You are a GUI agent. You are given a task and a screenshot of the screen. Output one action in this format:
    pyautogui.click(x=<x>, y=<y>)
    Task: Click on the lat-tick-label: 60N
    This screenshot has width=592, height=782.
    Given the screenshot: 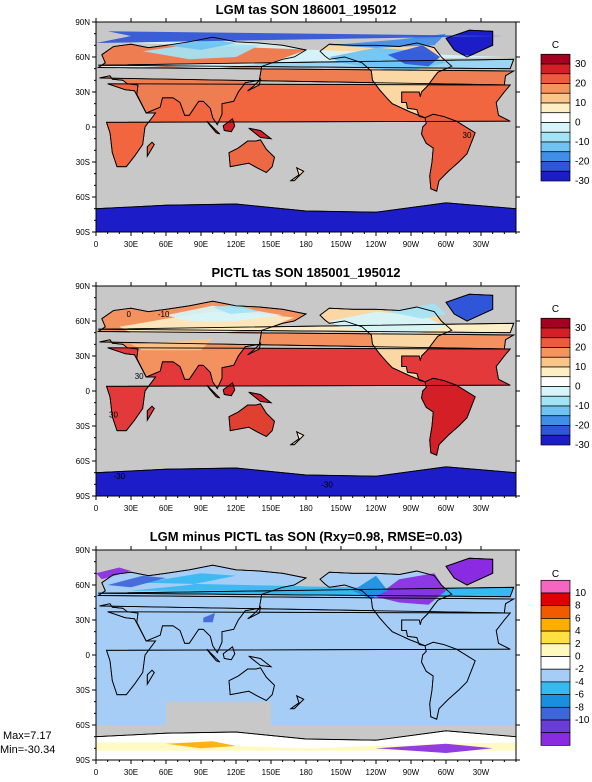 What is the action you would take?
    pyautogui.click(x=82, y=585)
    